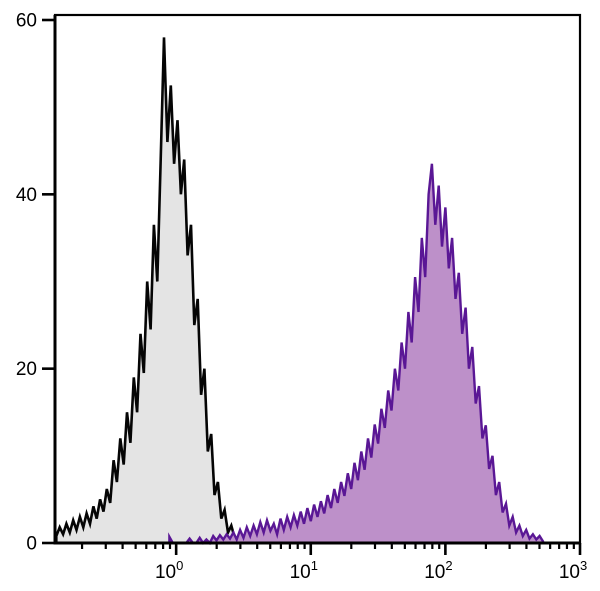 This screenshot has height=591, width=600. I want to click on x-axis-tick-label: 10³, so click(573, 570).